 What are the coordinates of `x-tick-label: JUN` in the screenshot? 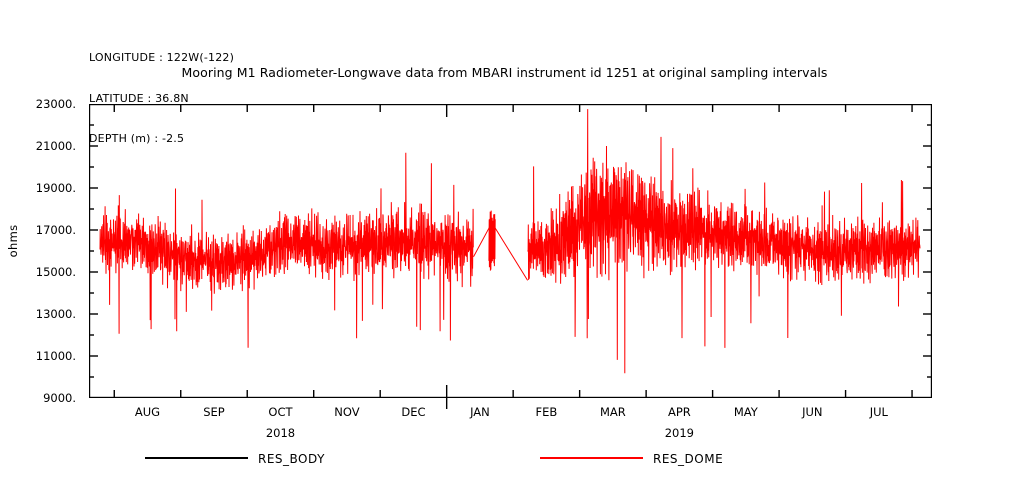 It's located at (811, 412).